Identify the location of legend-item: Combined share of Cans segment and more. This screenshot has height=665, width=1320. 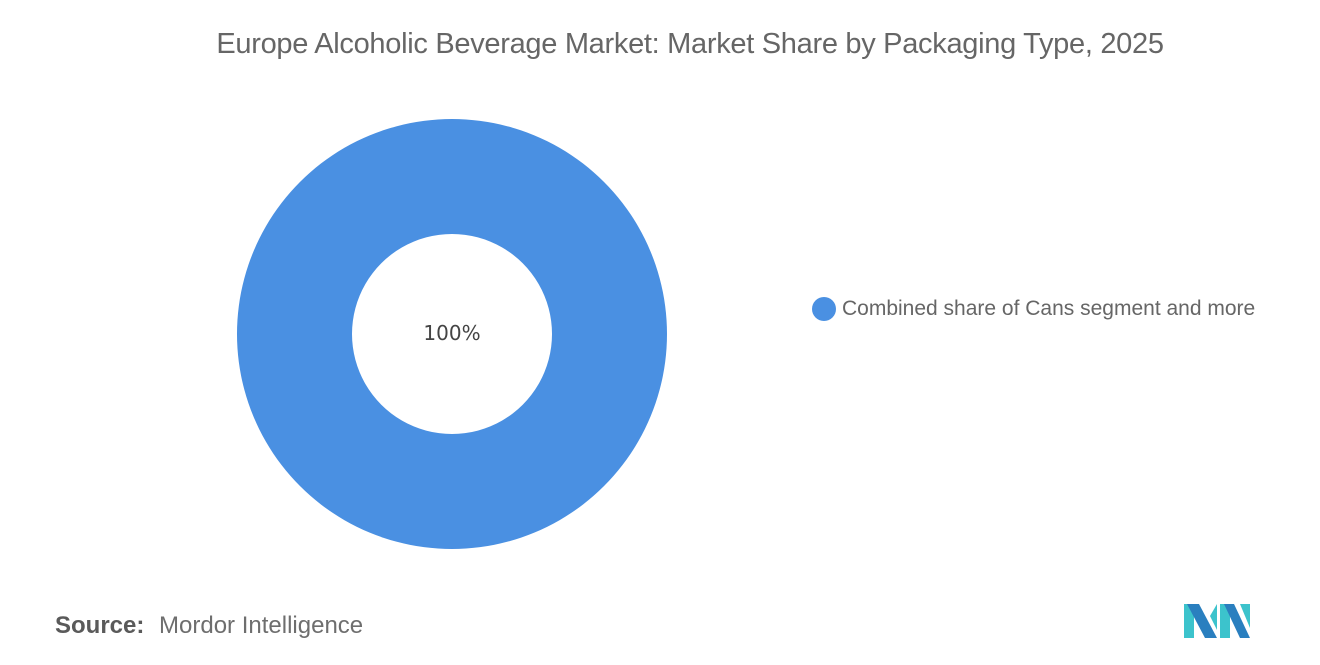
(1033, 309).